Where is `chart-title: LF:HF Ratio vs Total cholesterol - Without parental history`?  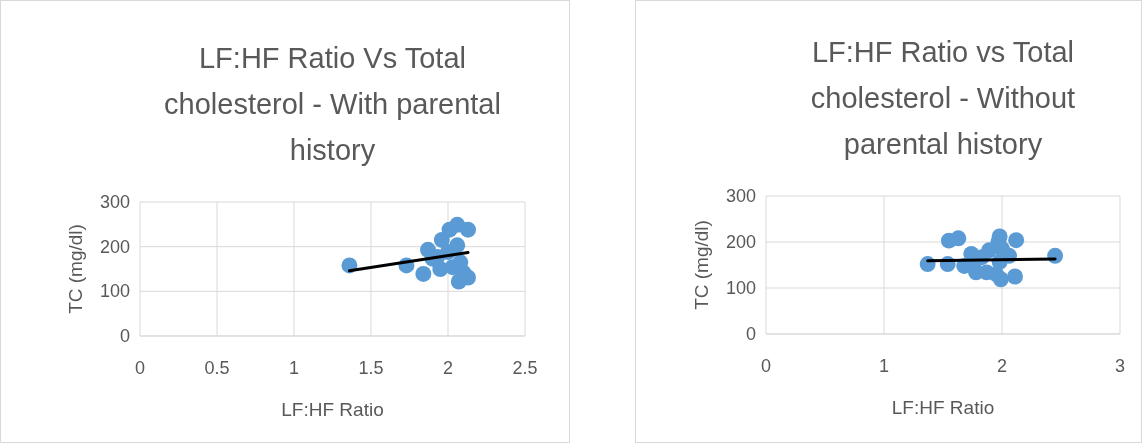
chart-title: LF:HF Ratio vs Total cholesterol - Without parental history is located at coordinates (943, 98).